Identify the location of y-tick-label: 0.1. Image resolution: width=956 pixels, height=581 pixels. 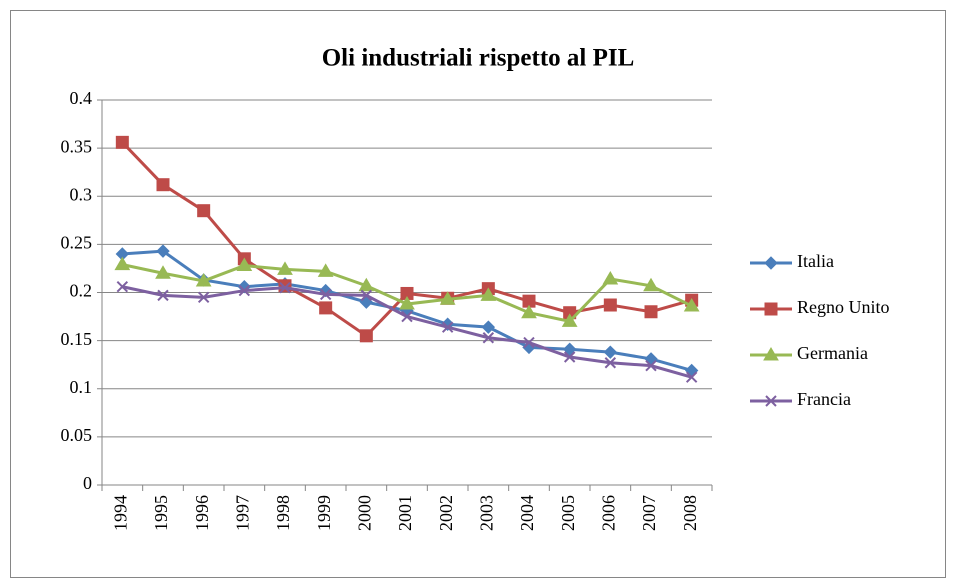
(81, 387).